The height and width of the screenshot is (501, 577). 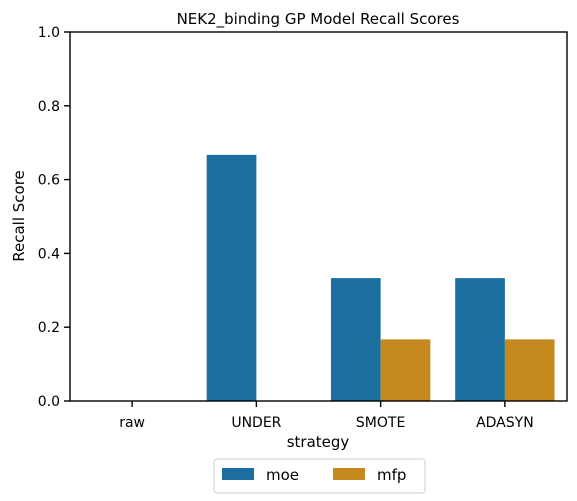 What do you see at coordinates (132, 423) in the screenshot?
I see `x-tick-label-raw: raw` at bounding box center [132, 423].